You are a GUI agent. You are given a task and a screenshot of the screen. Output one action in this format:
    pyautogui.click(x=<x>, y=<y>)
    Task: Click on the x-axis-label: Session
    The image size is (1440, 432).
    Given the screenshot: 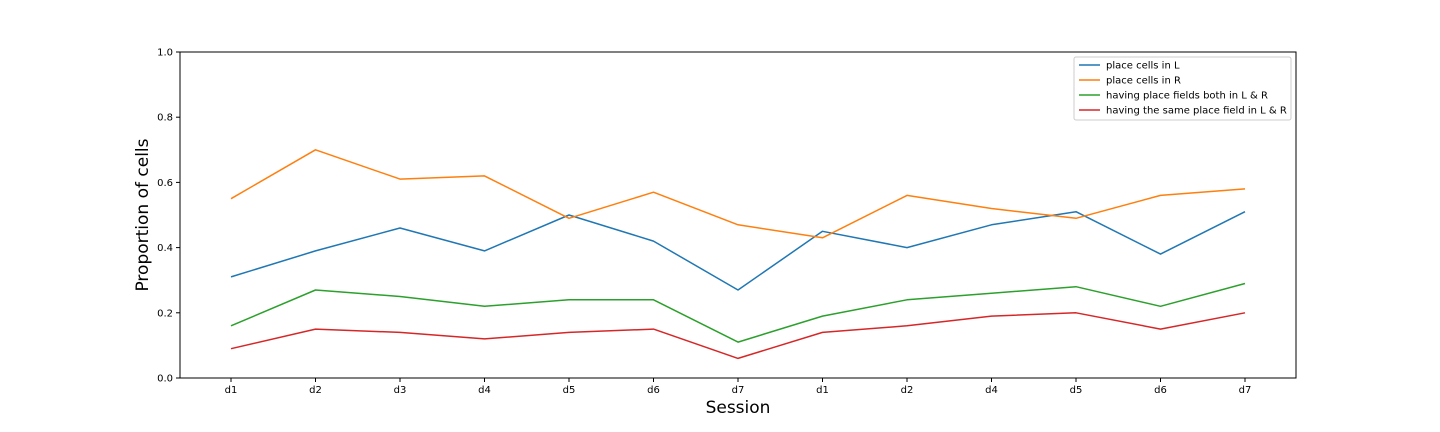 What is the action you would take?
    pyautogui.click(x=738, y=408)
    